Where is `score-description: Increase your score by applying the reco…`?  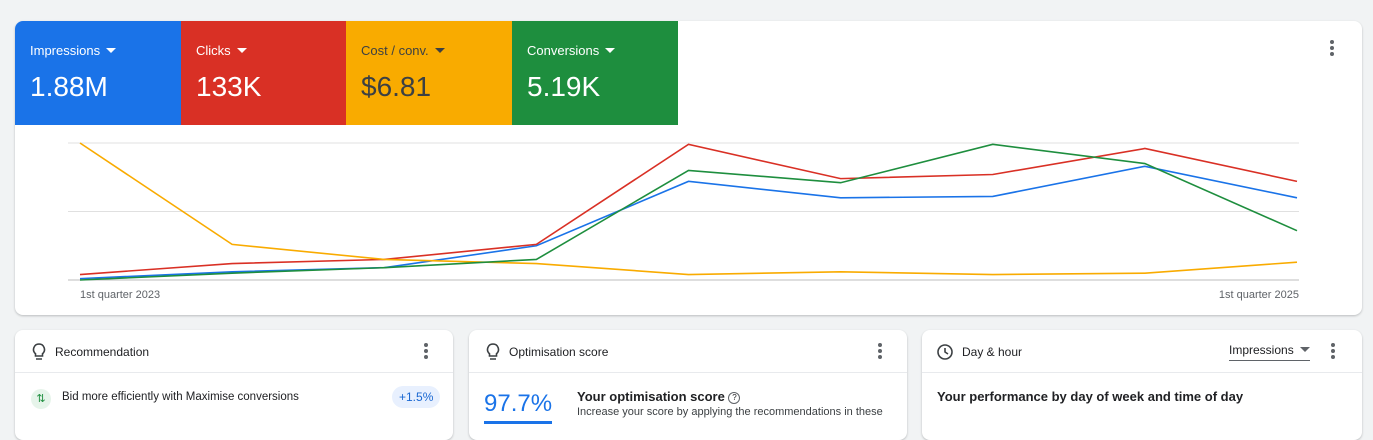
score-description: Increase your score by applying the reco… is located at coordinates (730, 412).